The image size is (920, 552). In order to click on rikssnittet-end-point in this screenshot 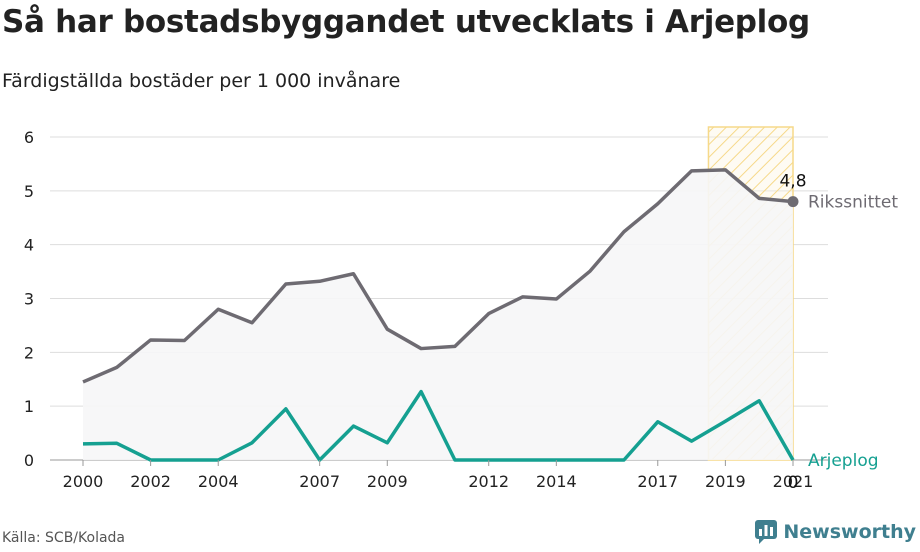, I will do `click(793, 202)`.